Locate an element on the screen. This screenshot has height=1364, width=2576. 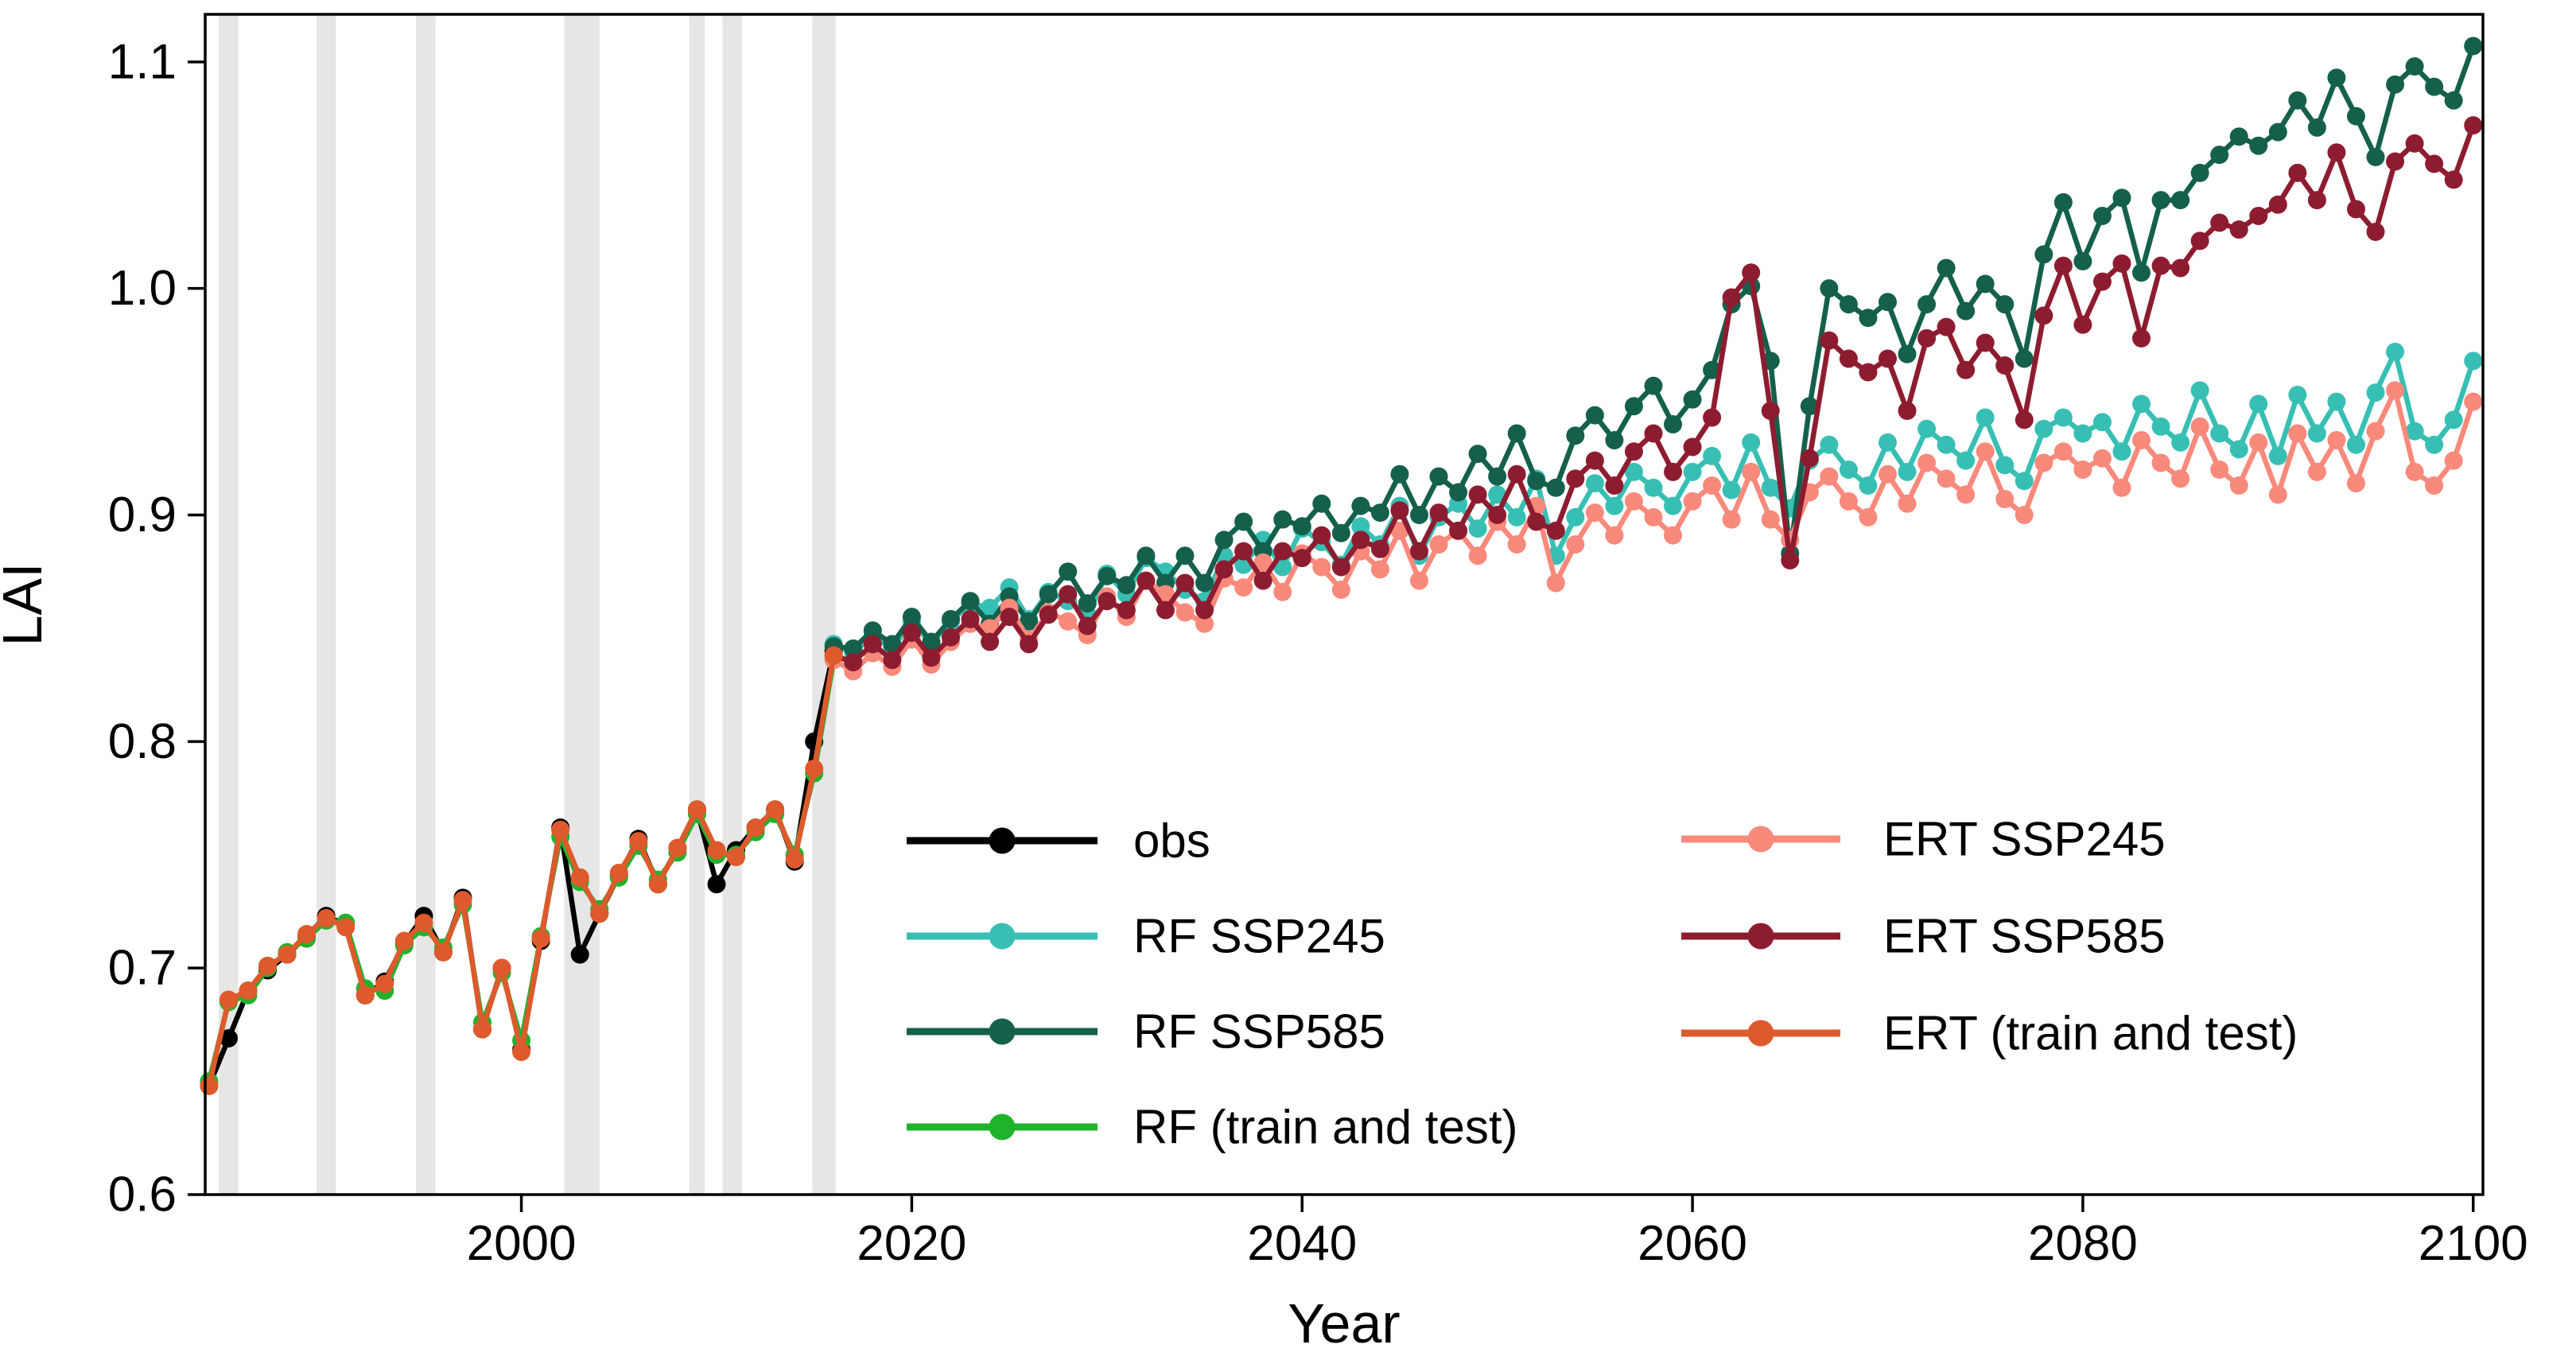
x-tick-label: 2020 is located at coordinates (911, 1243).